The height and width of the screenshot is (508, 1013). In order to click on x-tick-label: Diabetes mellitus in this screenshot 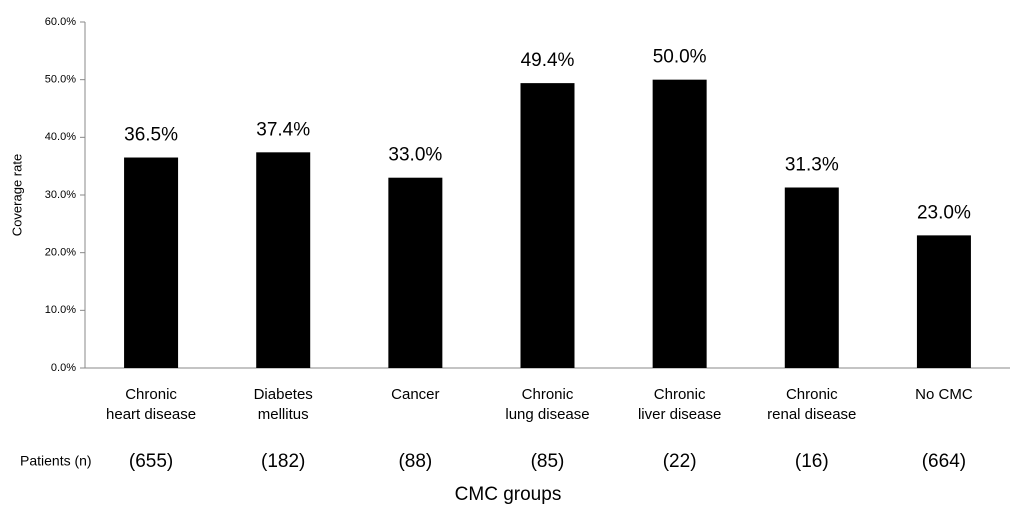, I will do `click(283, 404)`.